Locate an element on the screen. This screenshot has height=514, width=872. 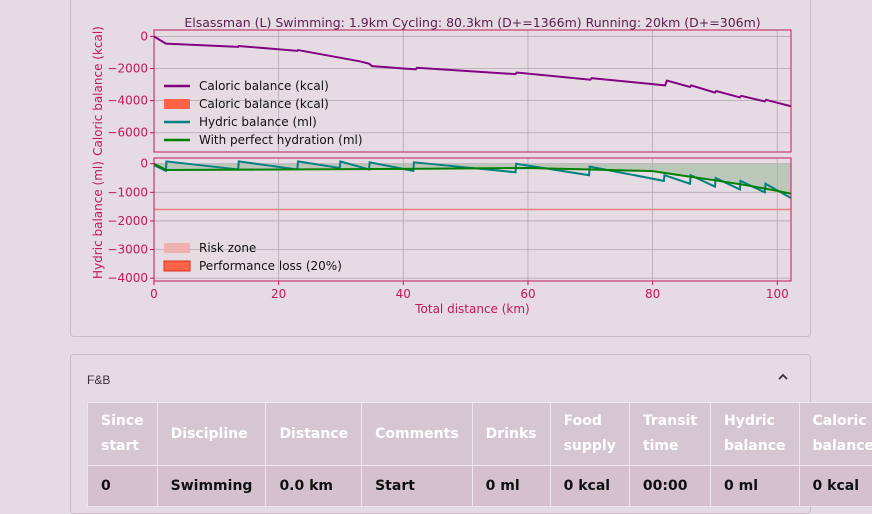
header-label: Hydric is located at coordinates (749, 421).